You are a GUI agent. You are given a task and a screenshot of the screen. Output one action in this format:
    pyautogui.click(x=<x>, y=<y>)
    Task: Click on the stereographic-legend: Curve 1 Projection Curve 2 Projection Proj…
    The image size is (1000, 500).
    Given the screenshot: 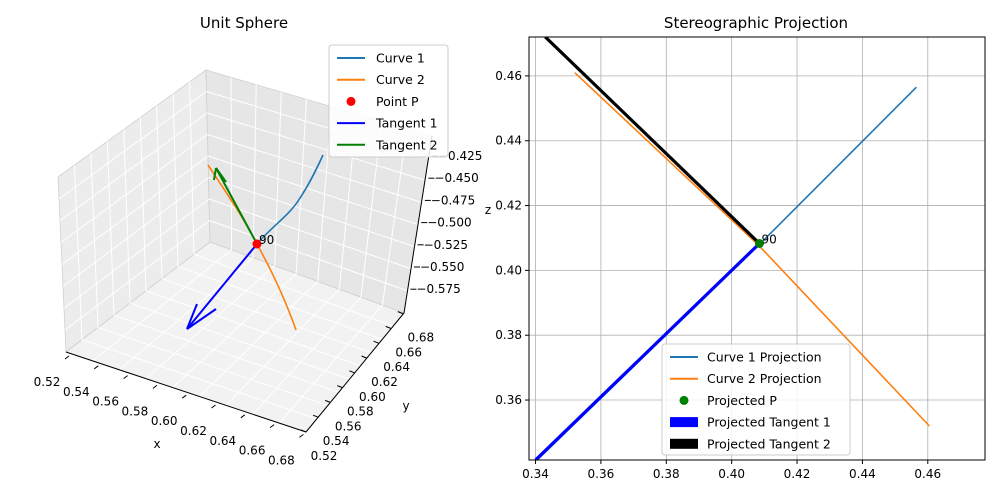 What is the action you would take?
    pyautogui.click(x=756, y=399)
    